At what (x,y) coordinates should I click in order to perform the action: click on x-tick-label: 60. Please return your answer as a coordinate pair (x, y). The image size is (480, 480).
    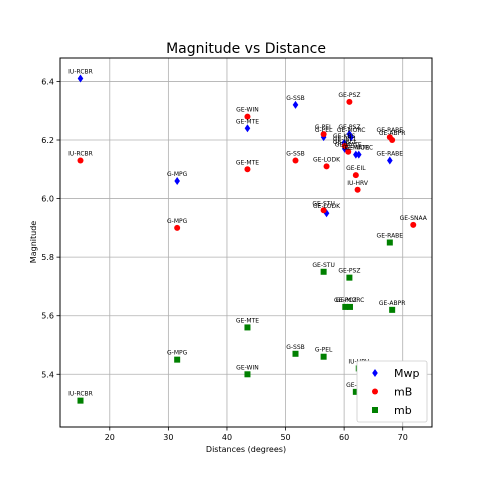
    Looking at the image, I should click on (344, 437).